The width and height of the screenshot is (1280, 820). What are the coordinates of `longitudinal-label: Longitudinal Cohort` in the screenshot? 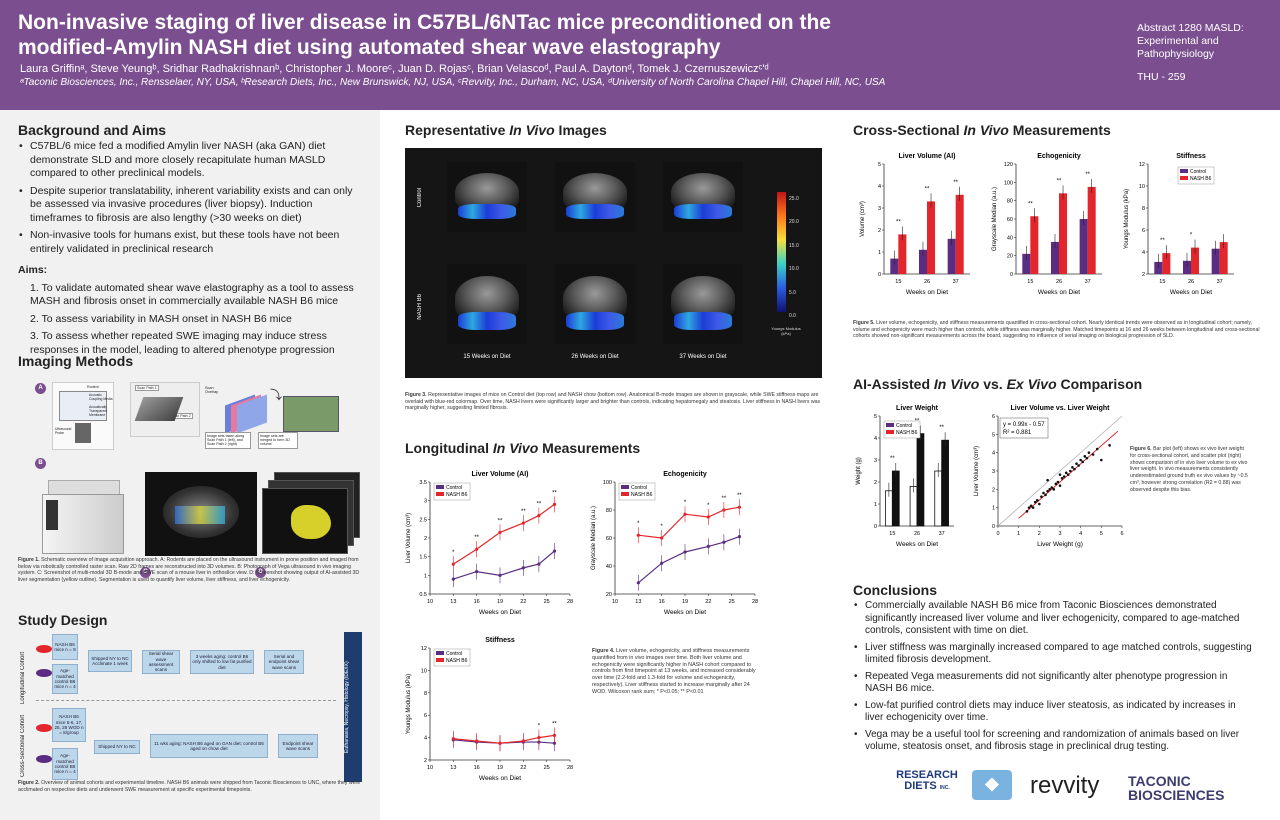 It's located at (23, 677).